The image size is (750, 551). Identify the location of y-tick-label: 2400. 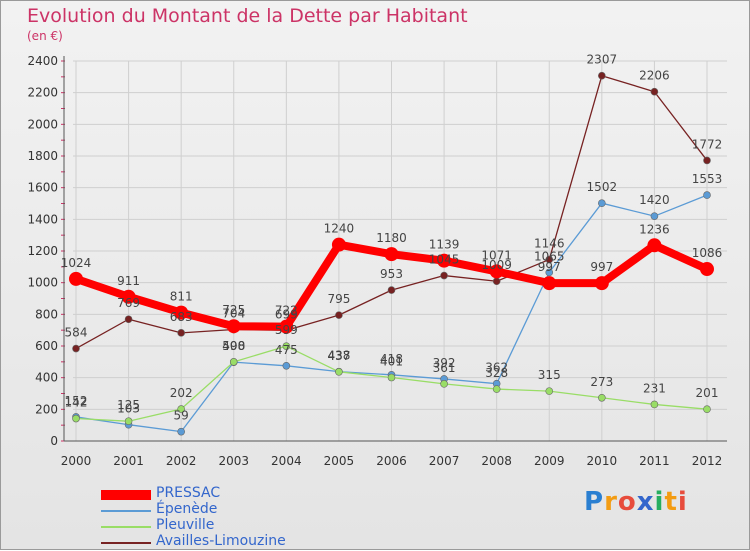
(42, 61).